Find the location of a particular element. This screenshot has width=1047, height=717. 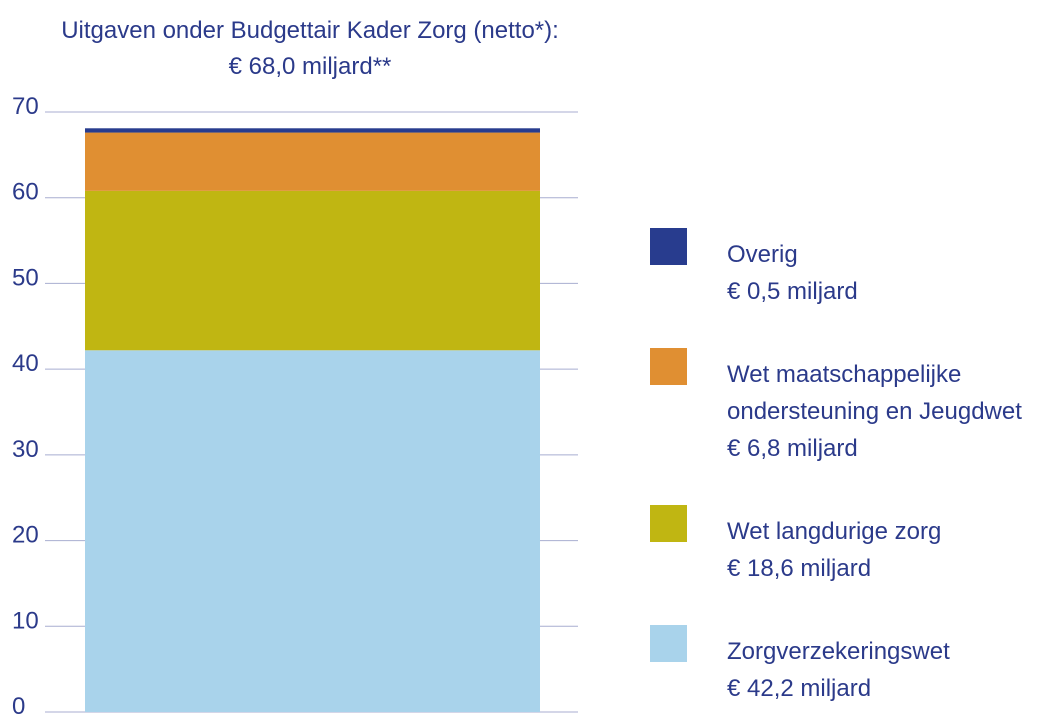

legend-item: Overig € 0,5 miljard is located at coordinates (848, 269).